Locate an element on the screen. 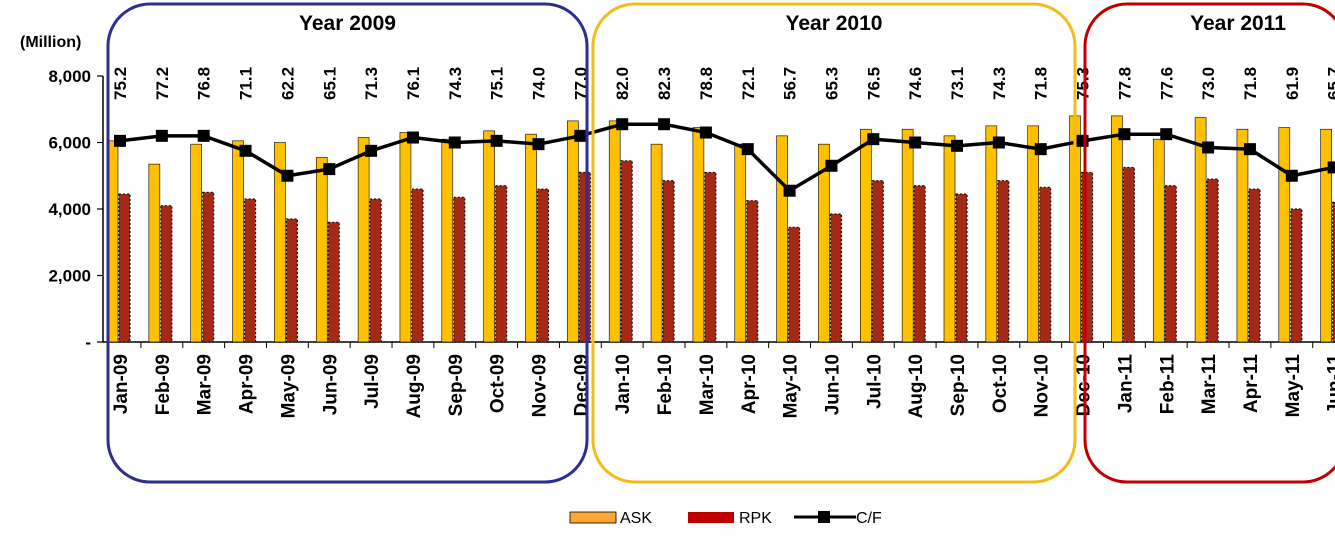 This screenshot has width=1335, height=549. cf-data-label: 76.5 is located at coordinates (873, 83).